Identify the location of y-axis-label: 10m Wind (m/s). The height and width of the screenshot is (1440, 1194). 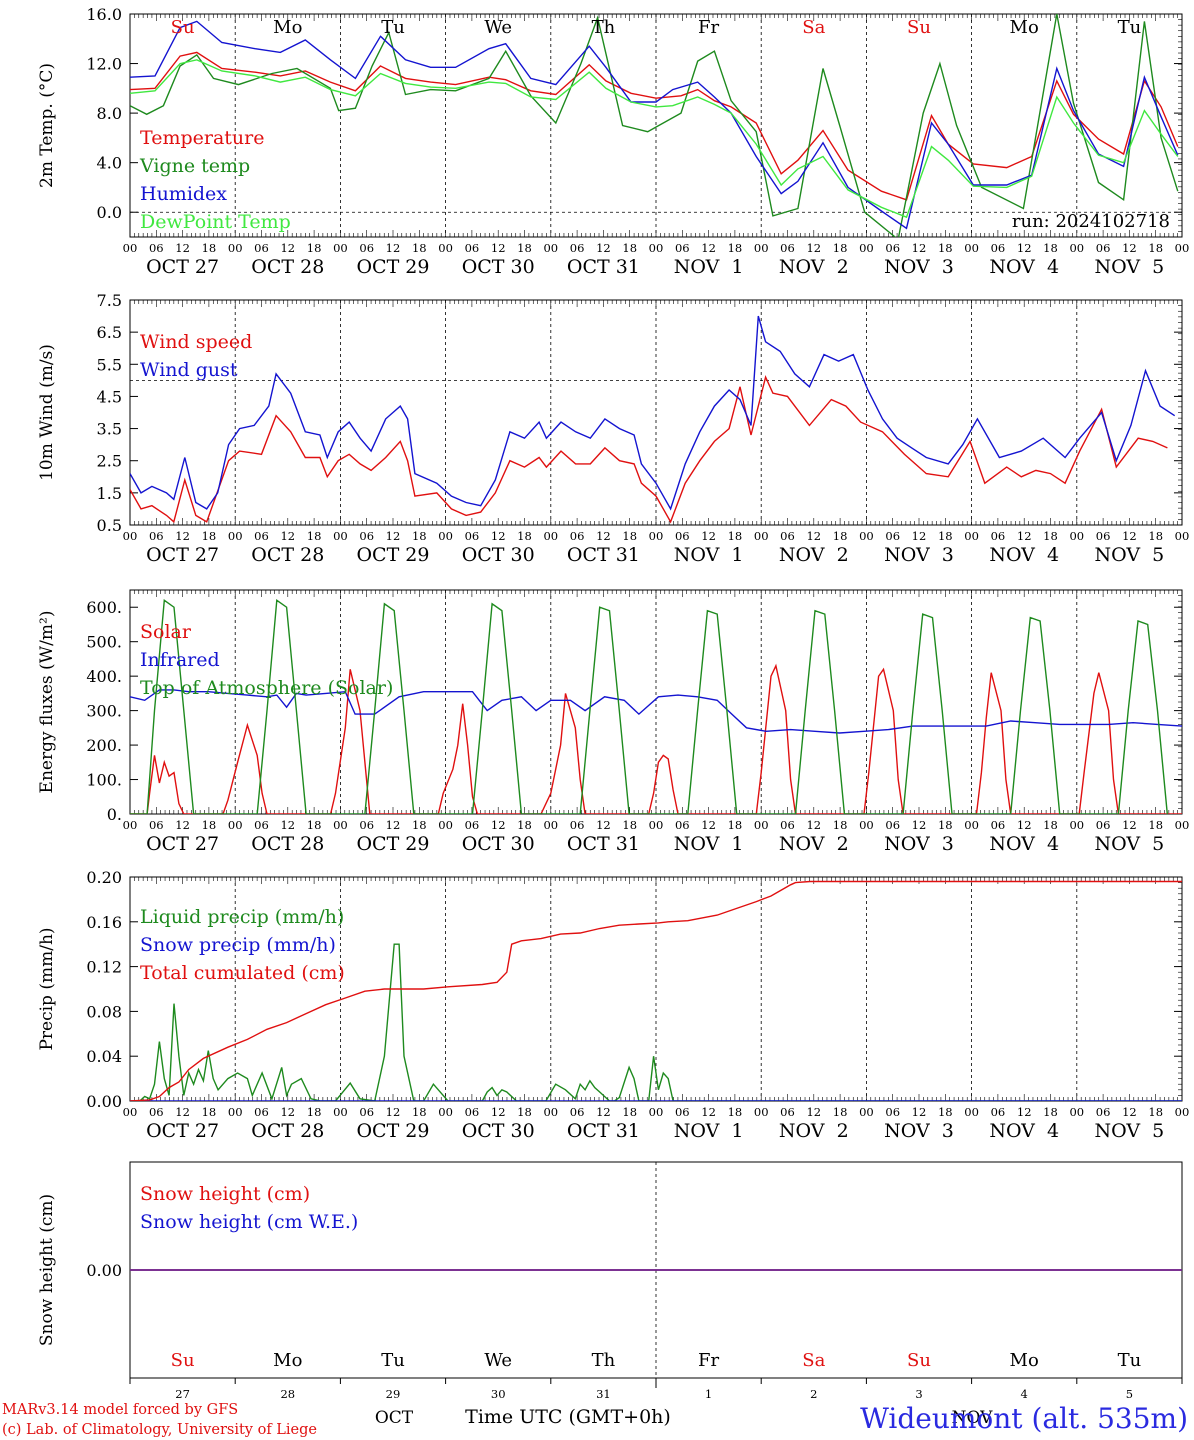
(47, 412).